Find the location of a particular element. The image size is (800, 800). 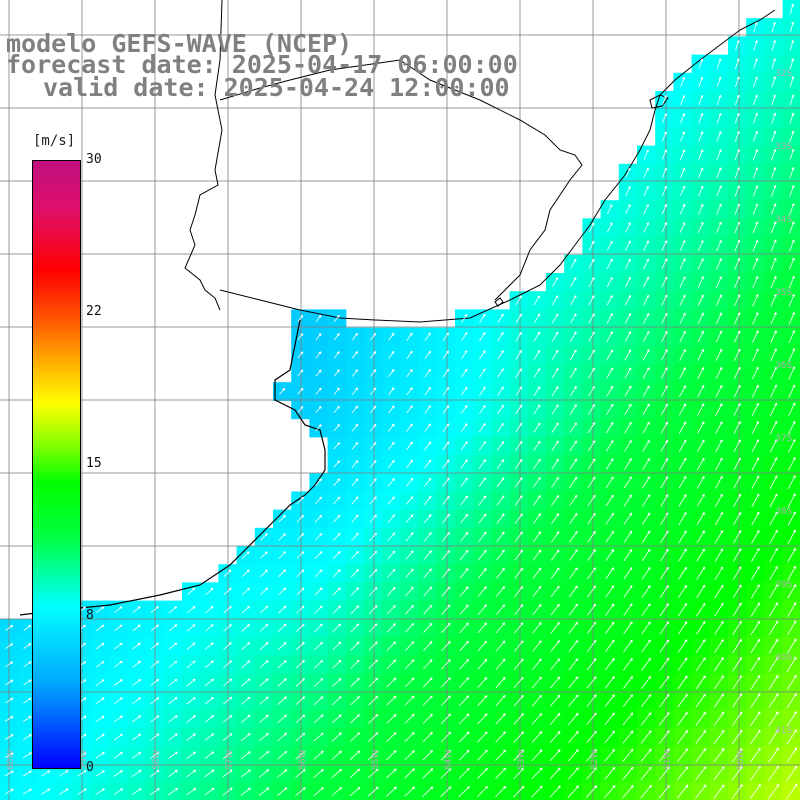

longitude-label: 58W is located at coordinates (157, 760).